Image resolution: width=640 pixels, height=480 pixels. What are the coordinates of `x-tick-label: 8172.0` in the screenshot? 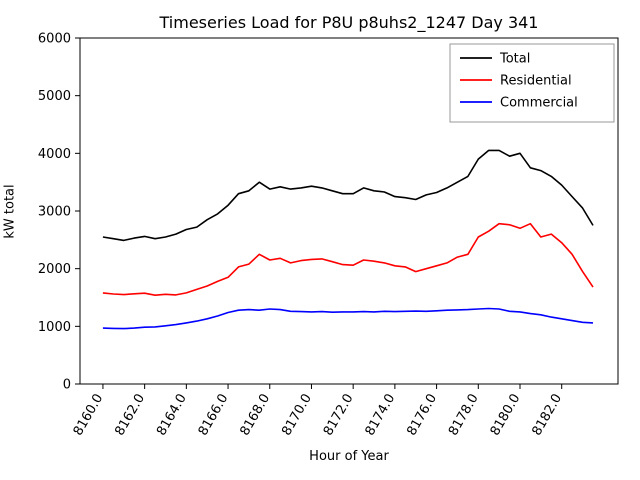 It's located at (339, 415).